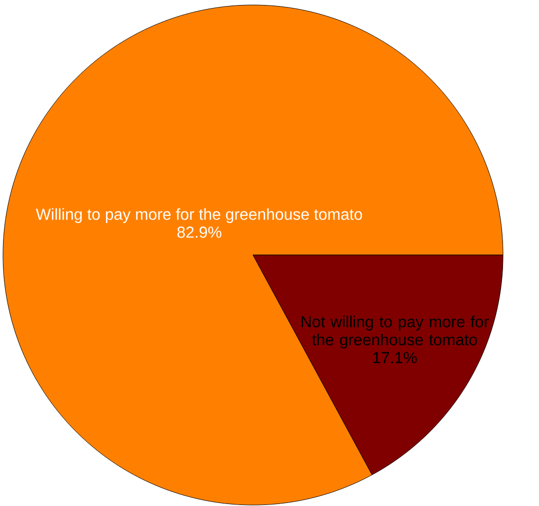 The image size is (539, 506). Describe the element at coordinates (199, 232) in the screenshot. I see `data-label: 82.9%` at that location.